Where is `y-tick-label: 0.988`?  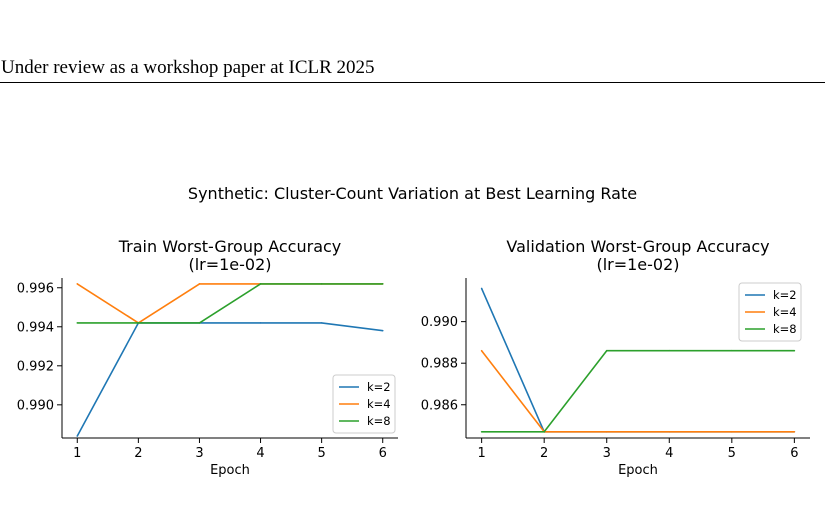
y-tick-label: 0.988 is located at coordinates (439, 364).